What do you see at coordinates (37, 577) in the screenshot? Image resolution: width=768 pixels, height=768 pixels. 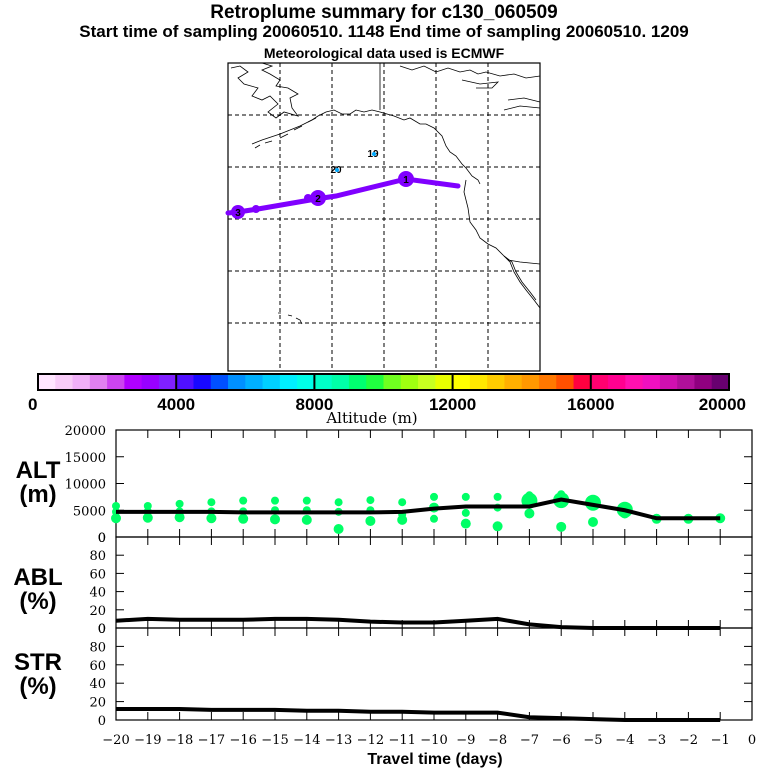 I see `panel-label-name: ABL` at bounding box center [37, 577].